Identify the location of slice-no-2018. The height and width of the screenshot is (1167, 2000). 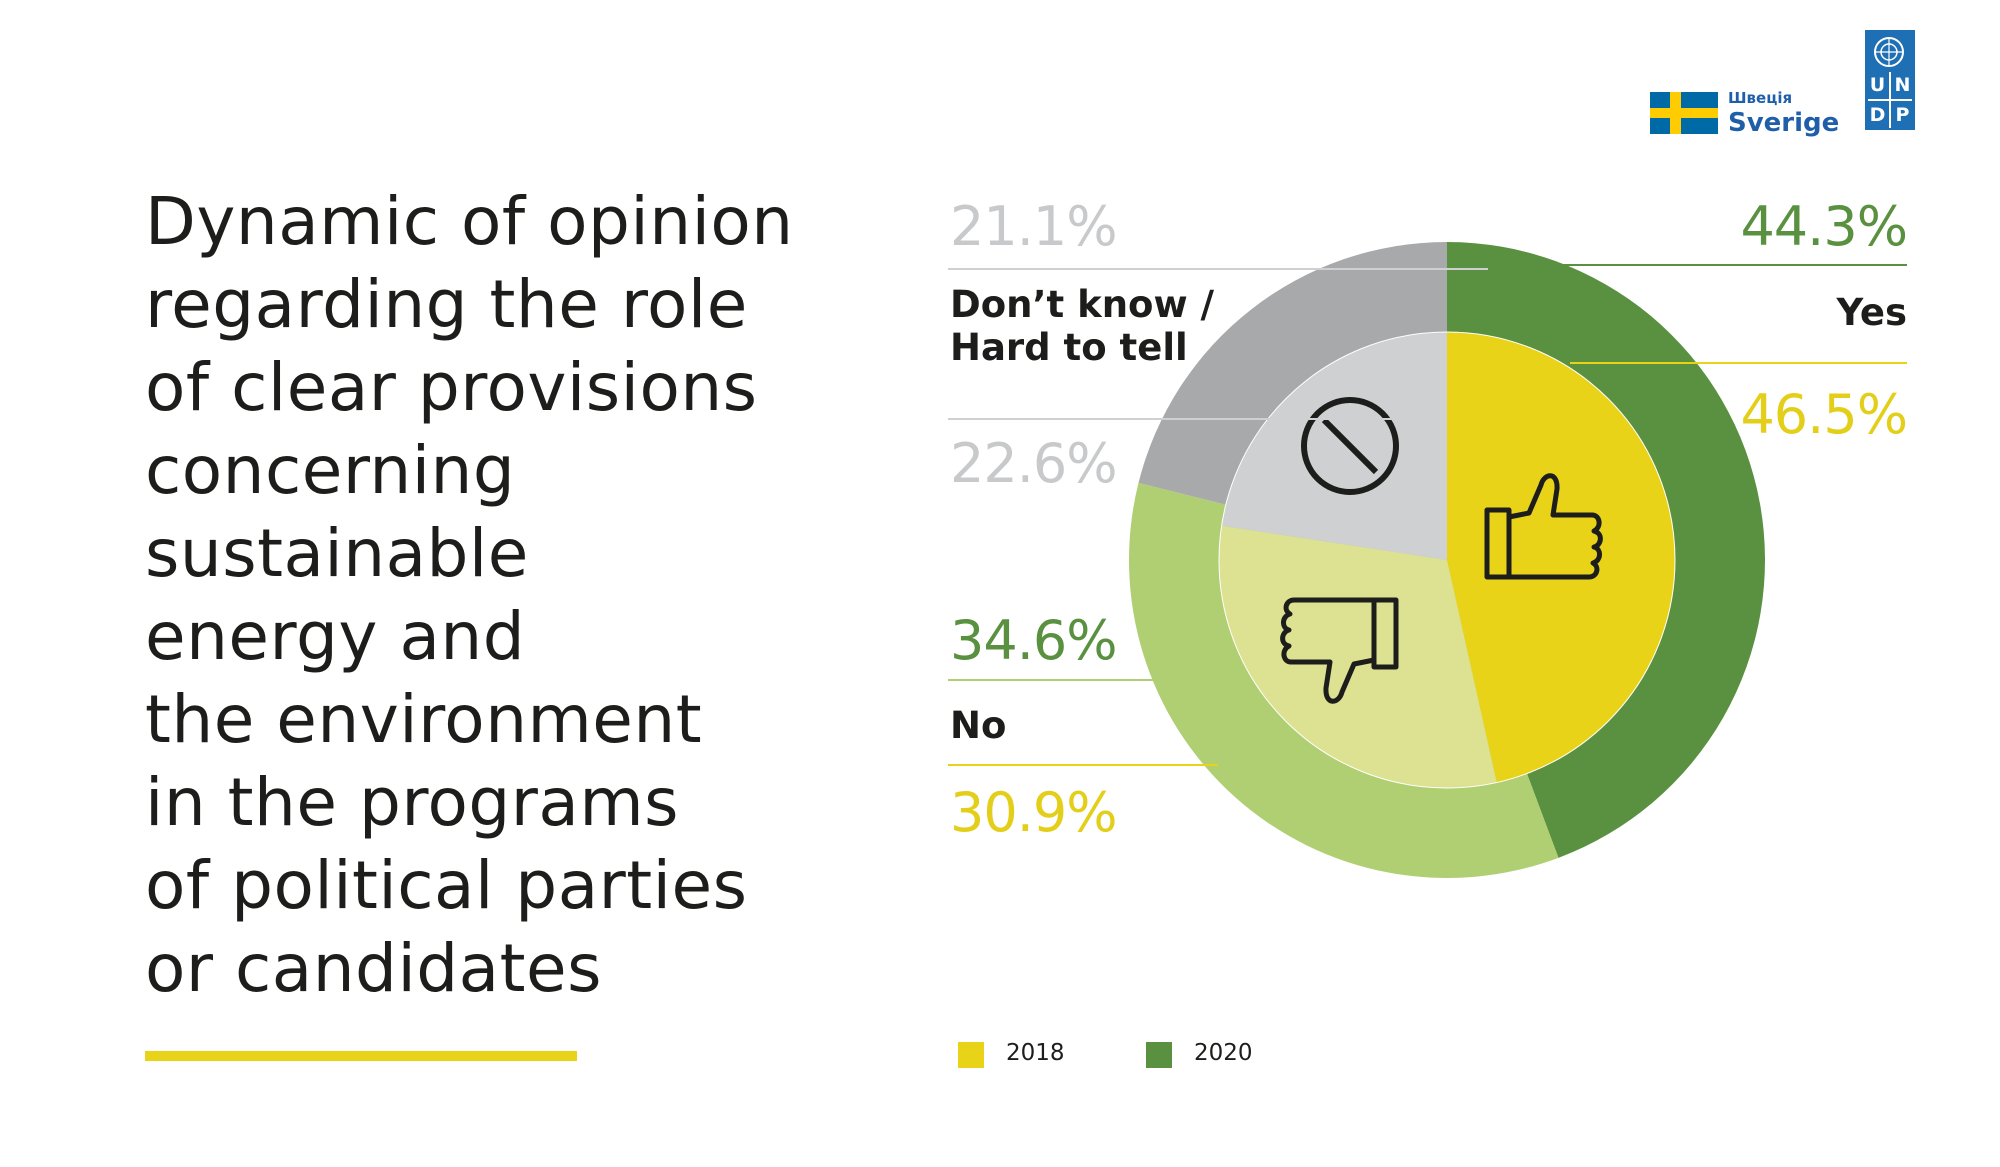
(1358, 657).